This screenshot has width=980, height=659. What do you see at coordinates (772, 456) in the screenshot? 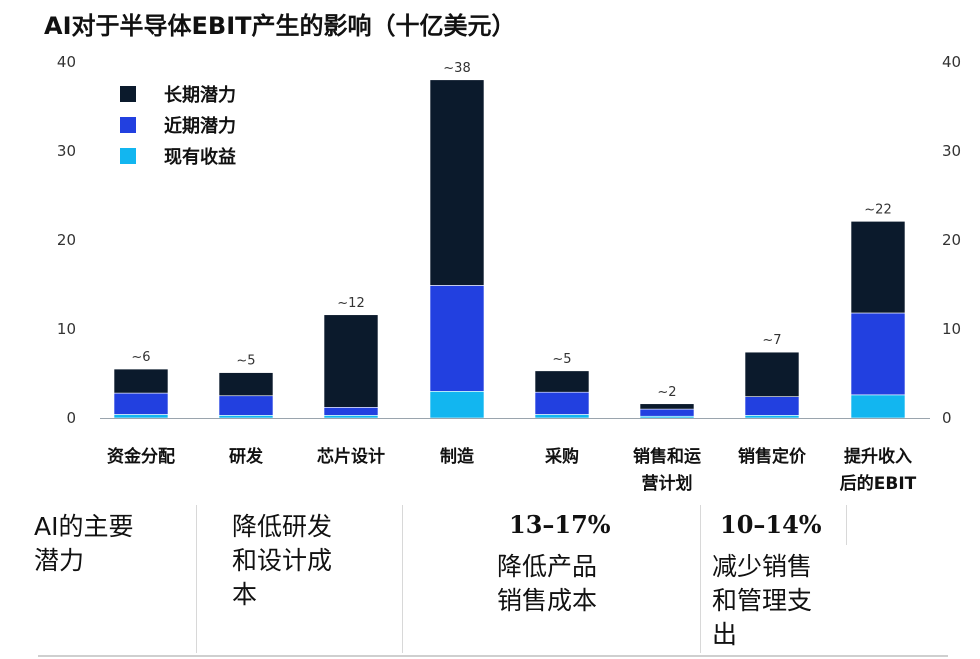
I see `category-label: 销售定价` at bounding box center [772, 456].